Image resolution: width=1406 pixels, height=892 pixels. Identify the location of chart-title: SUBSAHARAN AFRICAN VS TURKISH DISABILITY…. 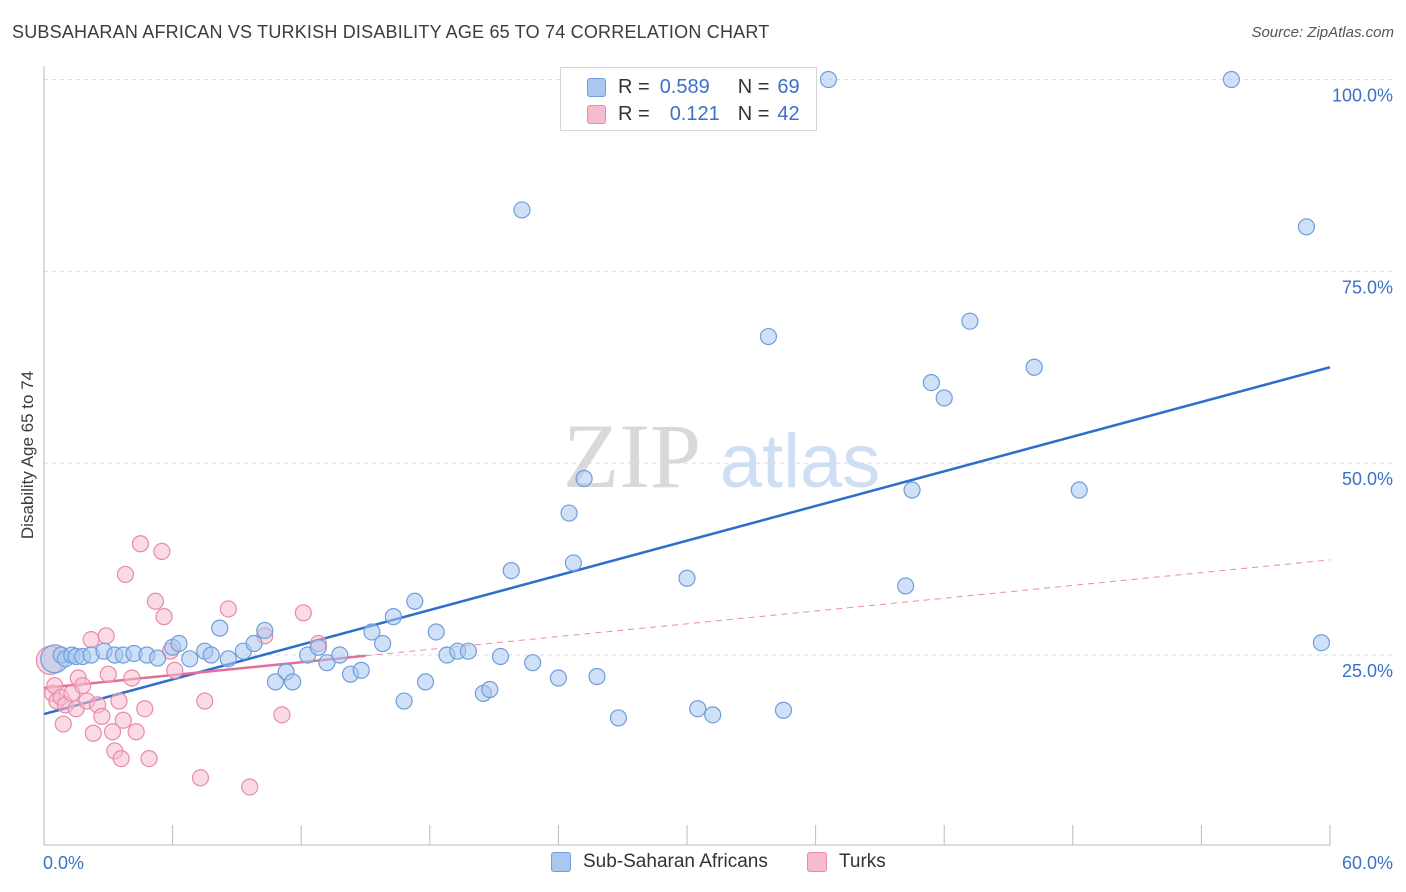
(391, 32).